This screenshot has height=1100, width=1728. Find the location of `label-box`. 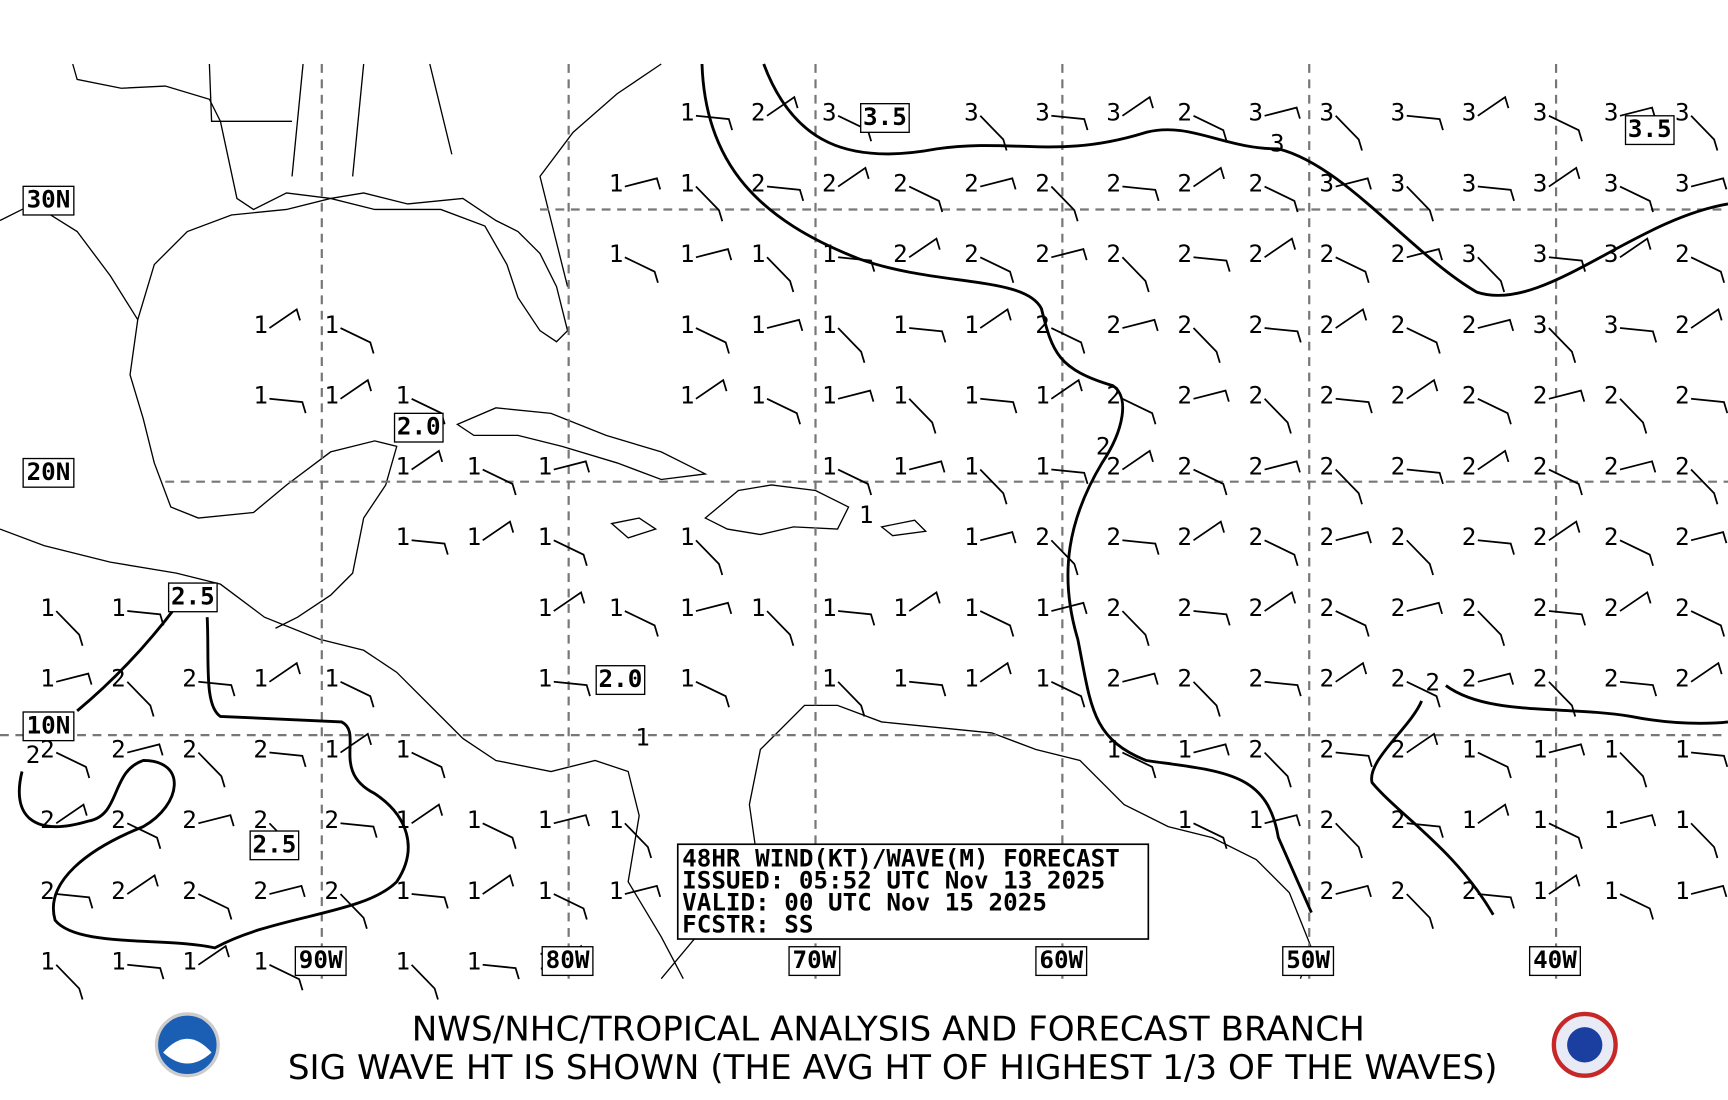

label-box is located at coordinates (192, 597).